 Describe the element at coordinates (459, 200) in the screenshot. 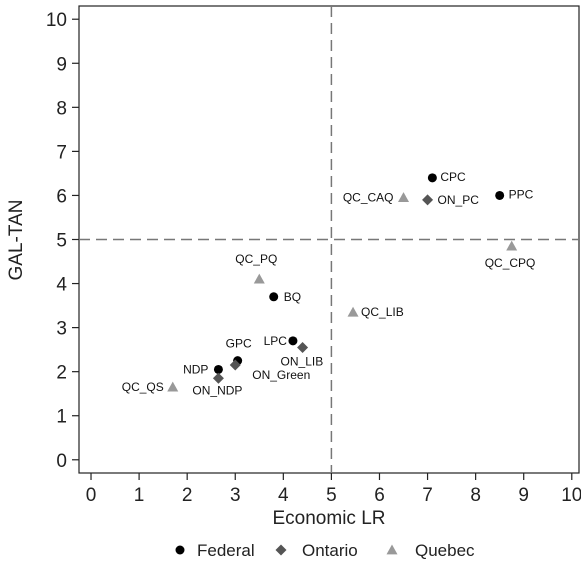

I see `point-label: ON_PC` at that location.